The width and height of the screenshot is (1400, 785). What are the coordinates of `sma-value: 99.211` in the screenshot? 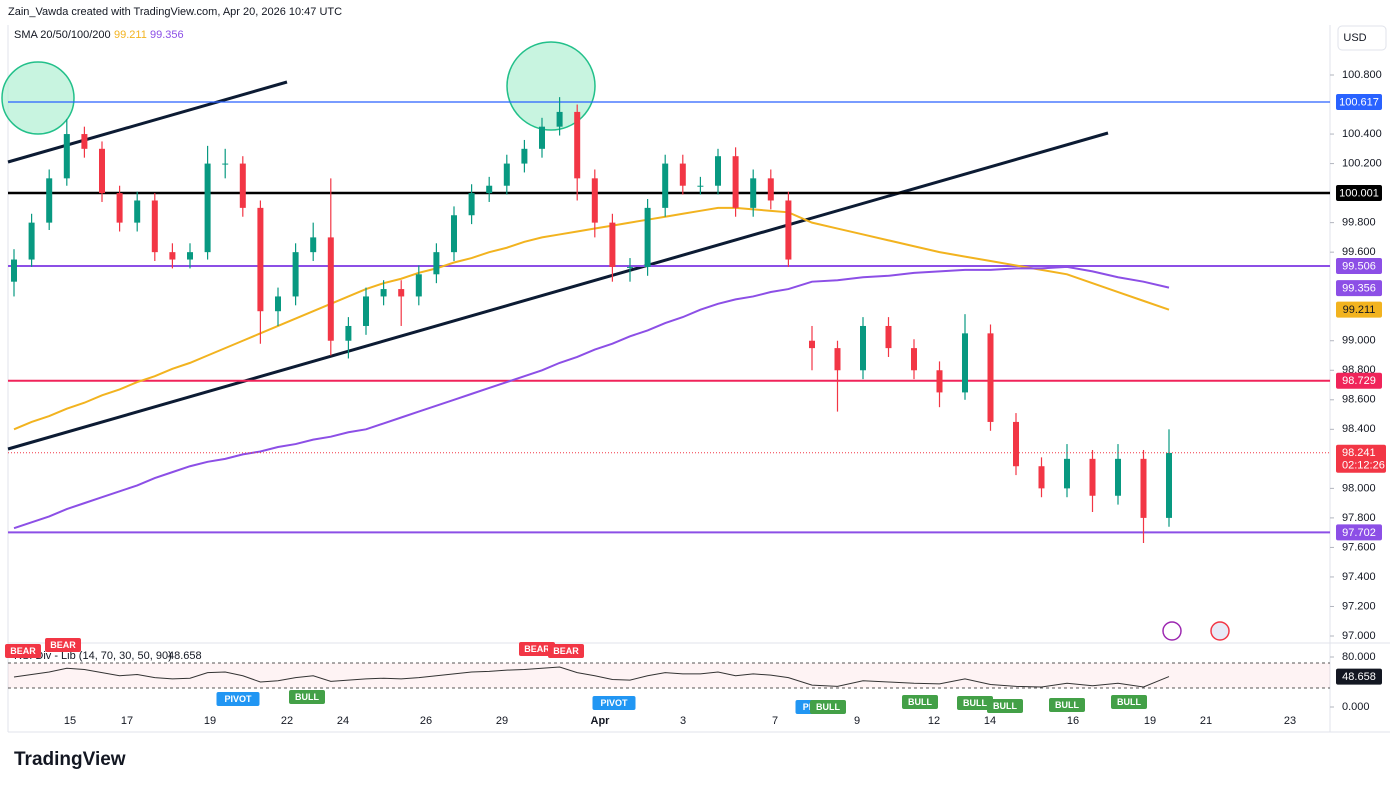 It's located at (130, 35).